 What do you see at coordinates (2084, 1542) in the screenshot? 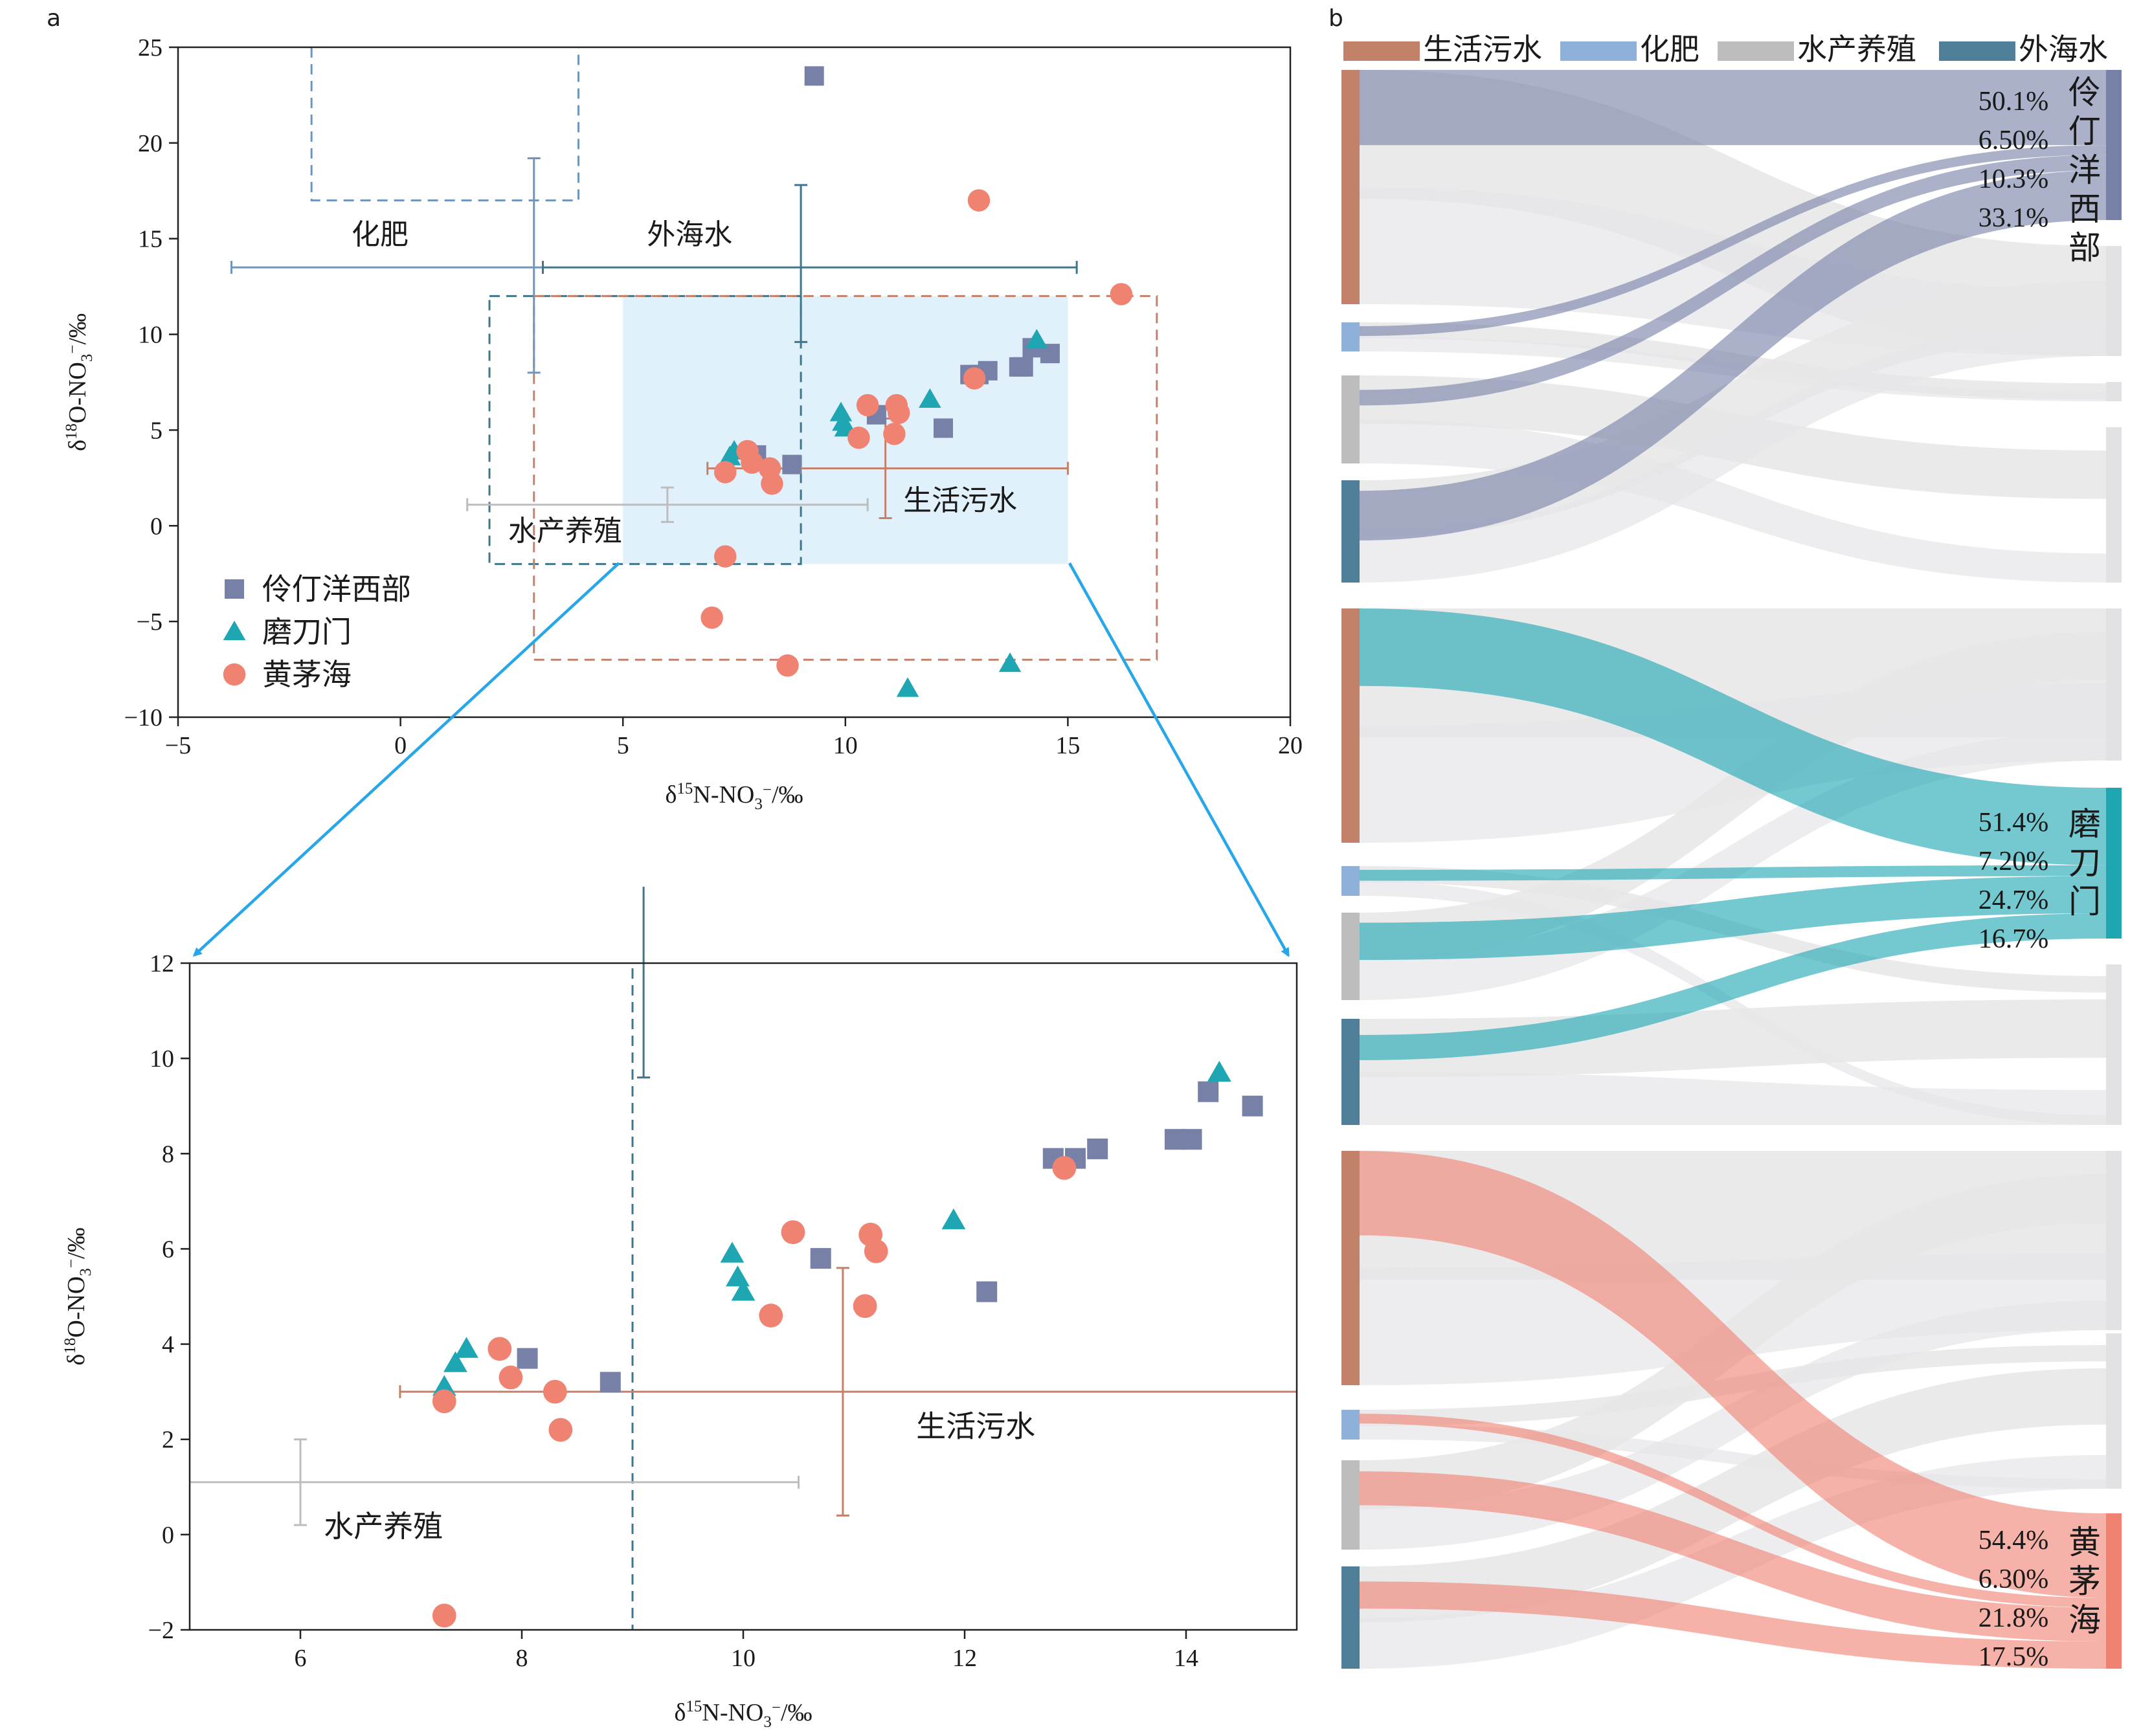
I see `target-label-char: 黄` at bounding box center [2084, 1542].